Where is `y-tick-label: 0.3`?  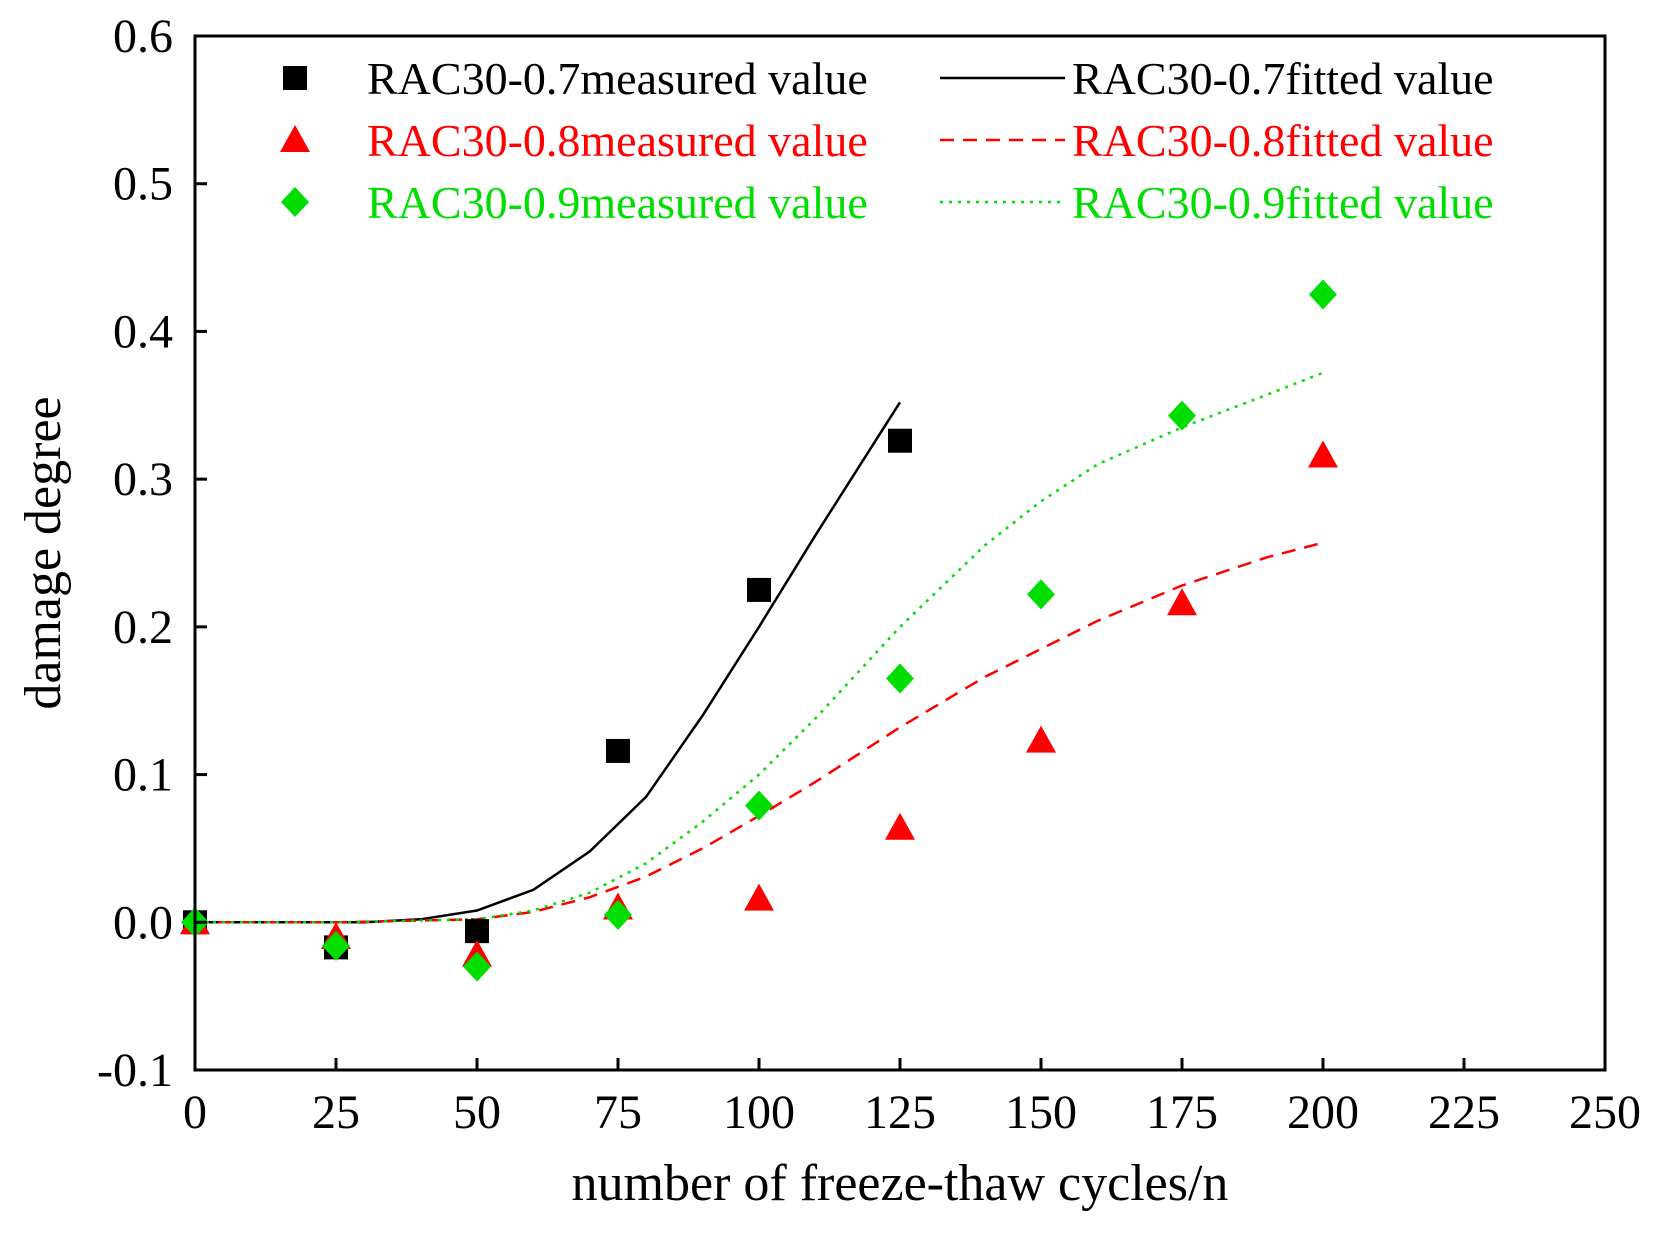 y-tick-label: 0.3 is located at coordinates (143, 479).